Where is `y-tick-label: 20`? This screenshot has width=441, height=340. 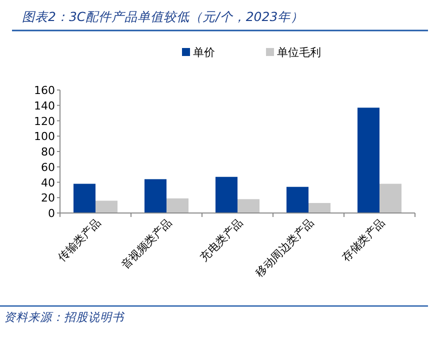 y-tick-label: 20 is located at coordinates (48, 198).